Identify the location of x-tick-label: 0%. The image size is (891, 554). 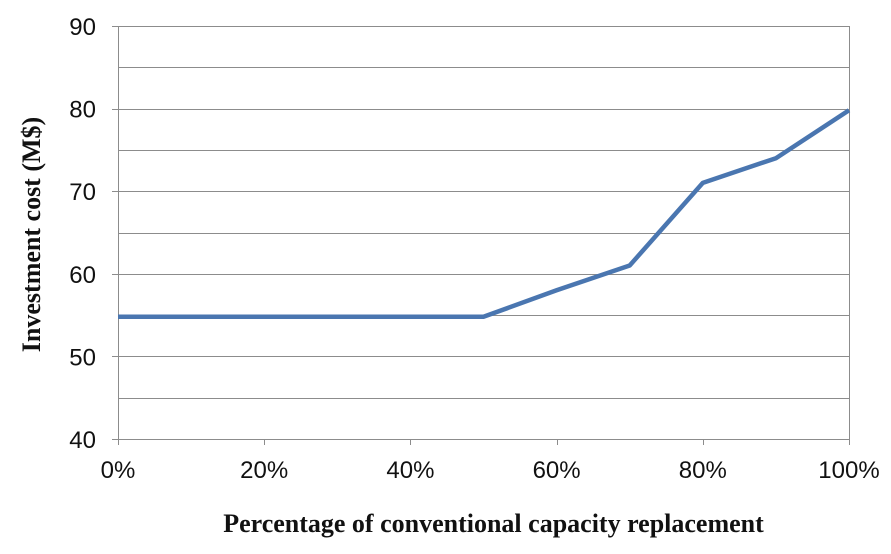
(118, 470).